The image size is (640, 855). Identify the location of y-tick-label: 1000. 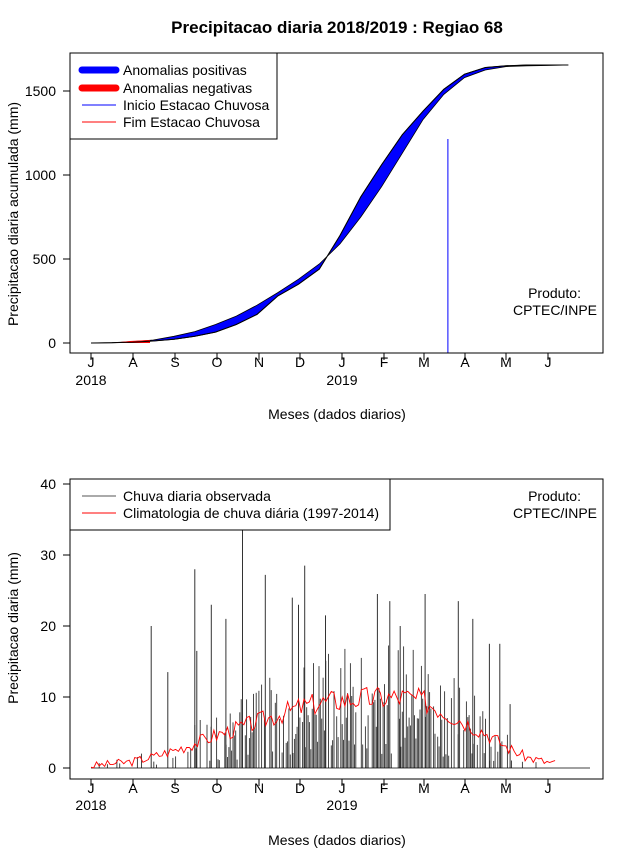
(40, 175).